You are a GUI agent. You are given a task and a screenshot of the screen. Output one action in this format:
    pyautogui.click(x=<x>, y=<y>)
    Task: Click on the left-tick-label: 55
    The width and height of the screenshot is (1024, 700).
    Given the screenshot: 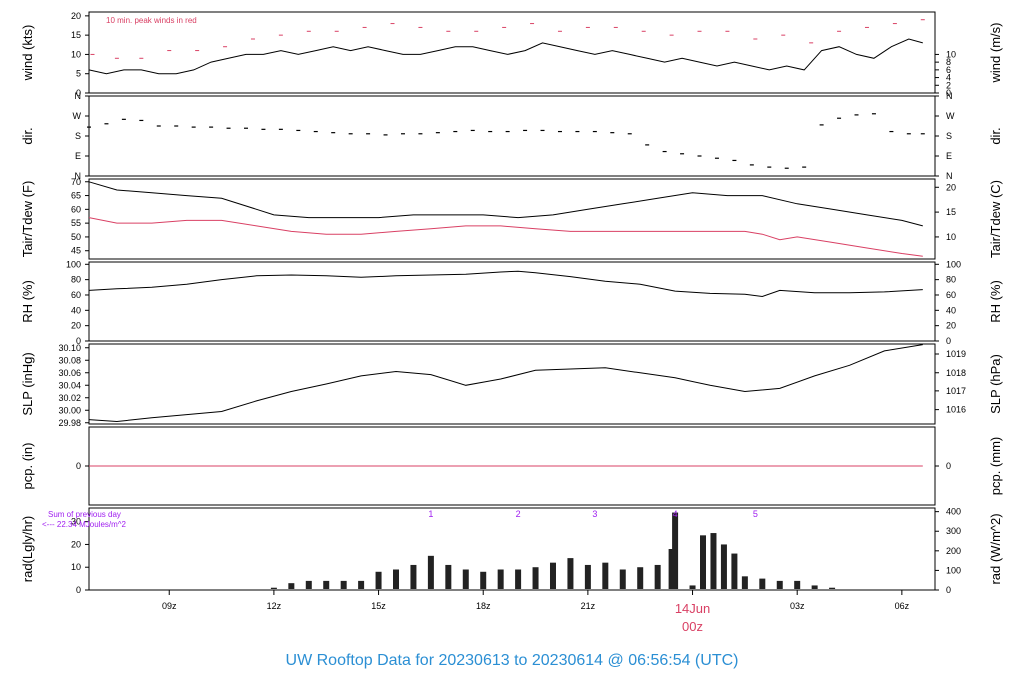 What is the action you would take?
    pyautogui.click(x=76, y=223)
    